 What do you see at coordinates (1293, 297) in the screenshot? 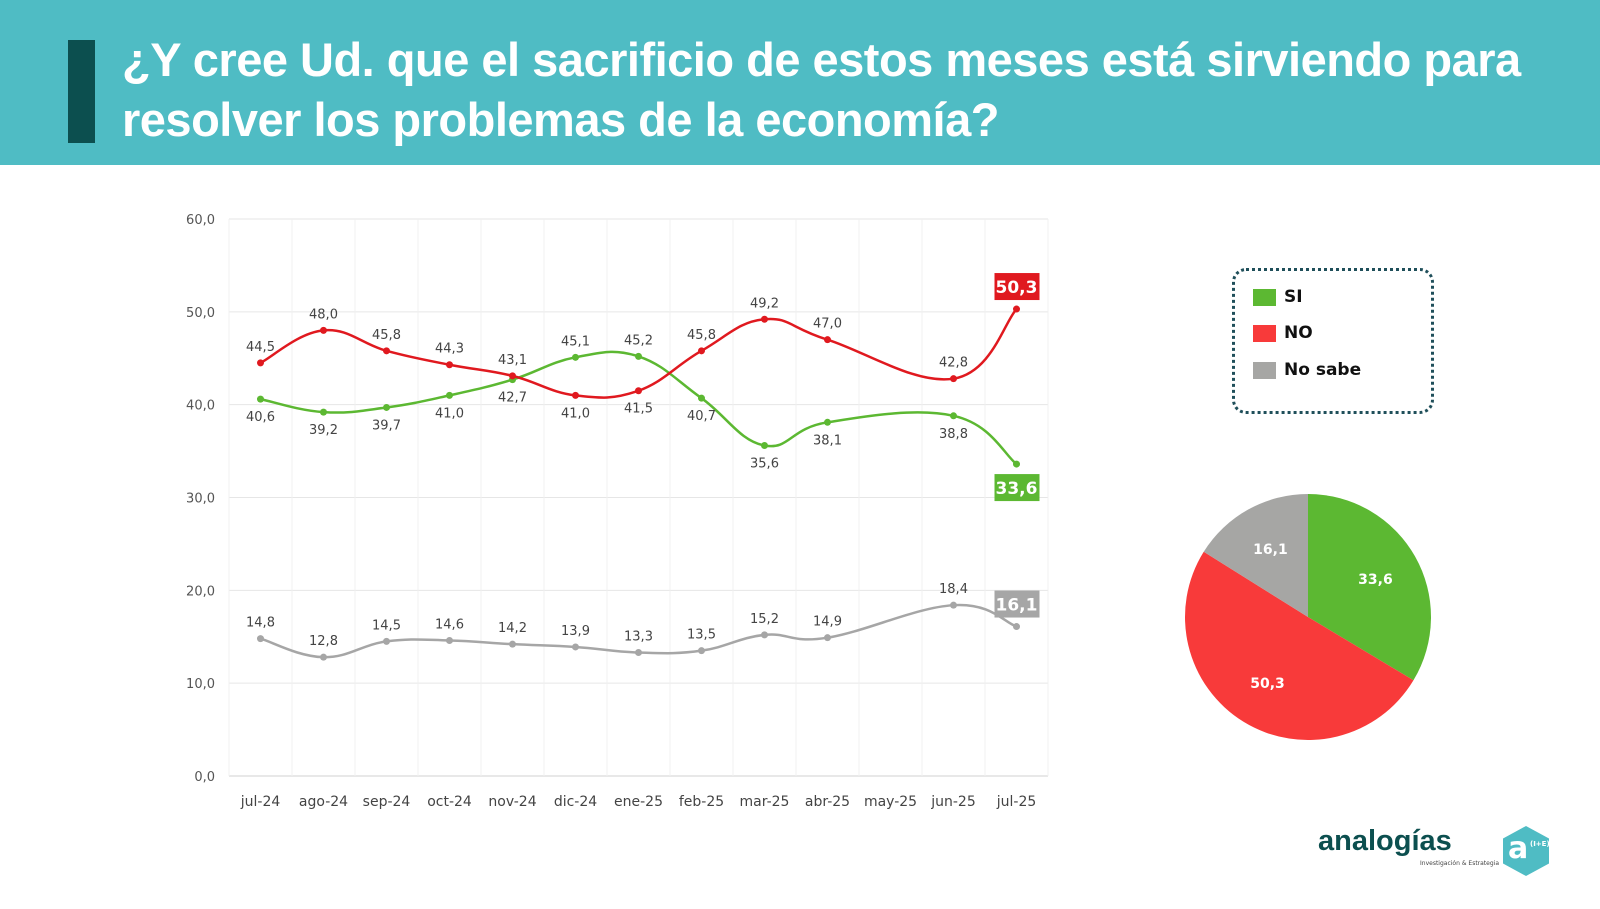
I see `legend-label: SI` at bounding box center [1293, 297].